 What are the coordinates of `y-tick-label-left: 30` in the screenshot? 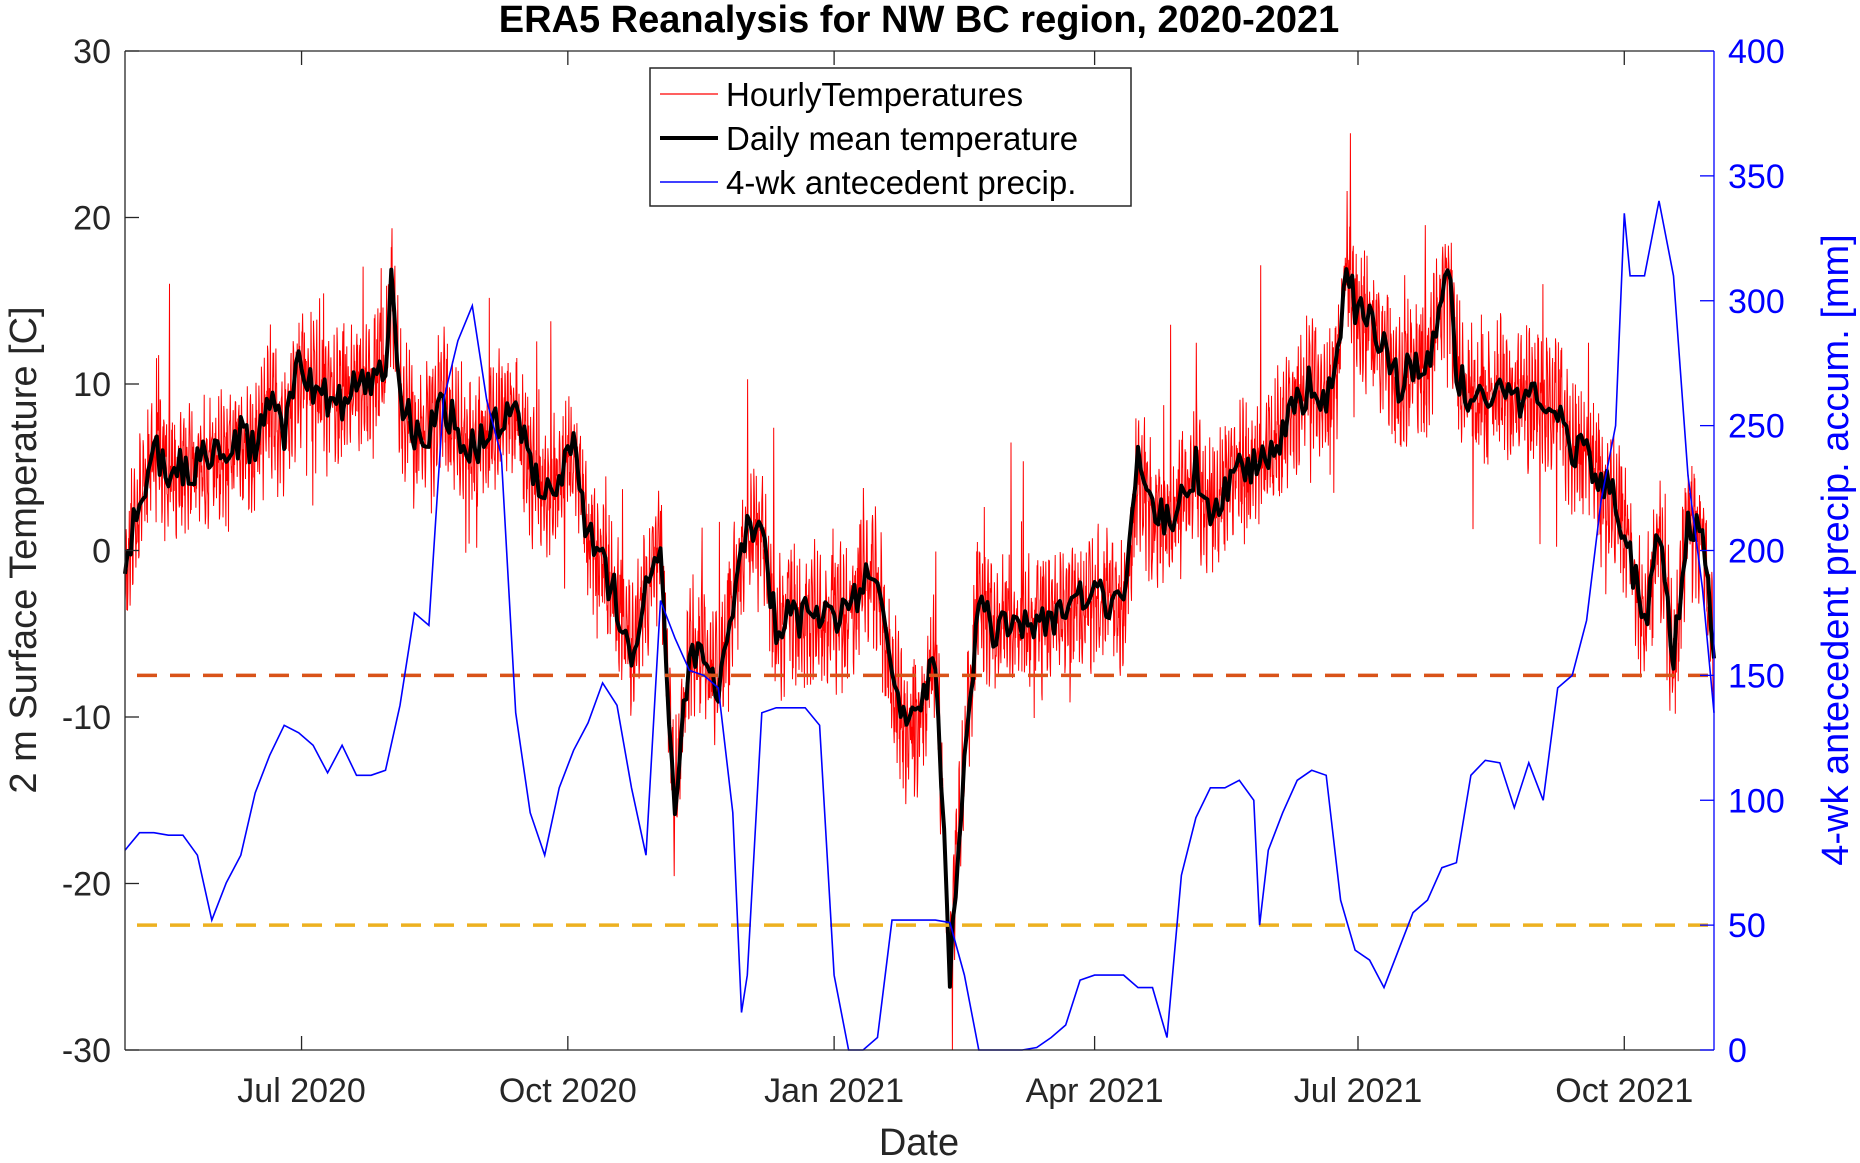 It's located at (92, 52).